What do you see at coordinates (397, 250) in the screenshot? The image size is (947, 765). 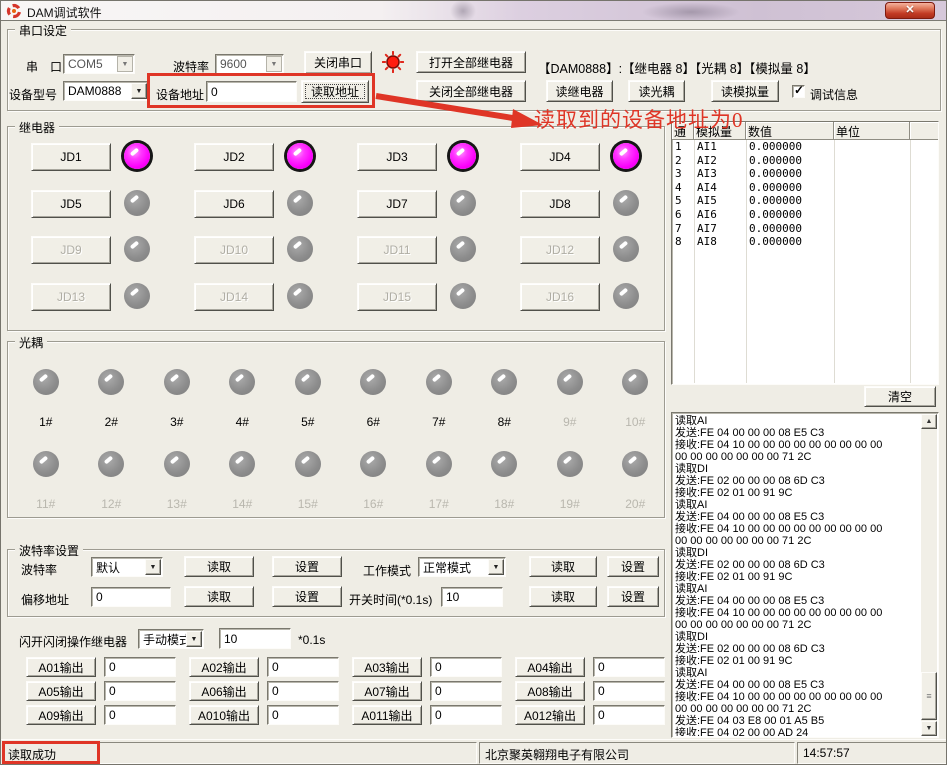 I see `relay-button: JD11` at bounding box center [397, 250].